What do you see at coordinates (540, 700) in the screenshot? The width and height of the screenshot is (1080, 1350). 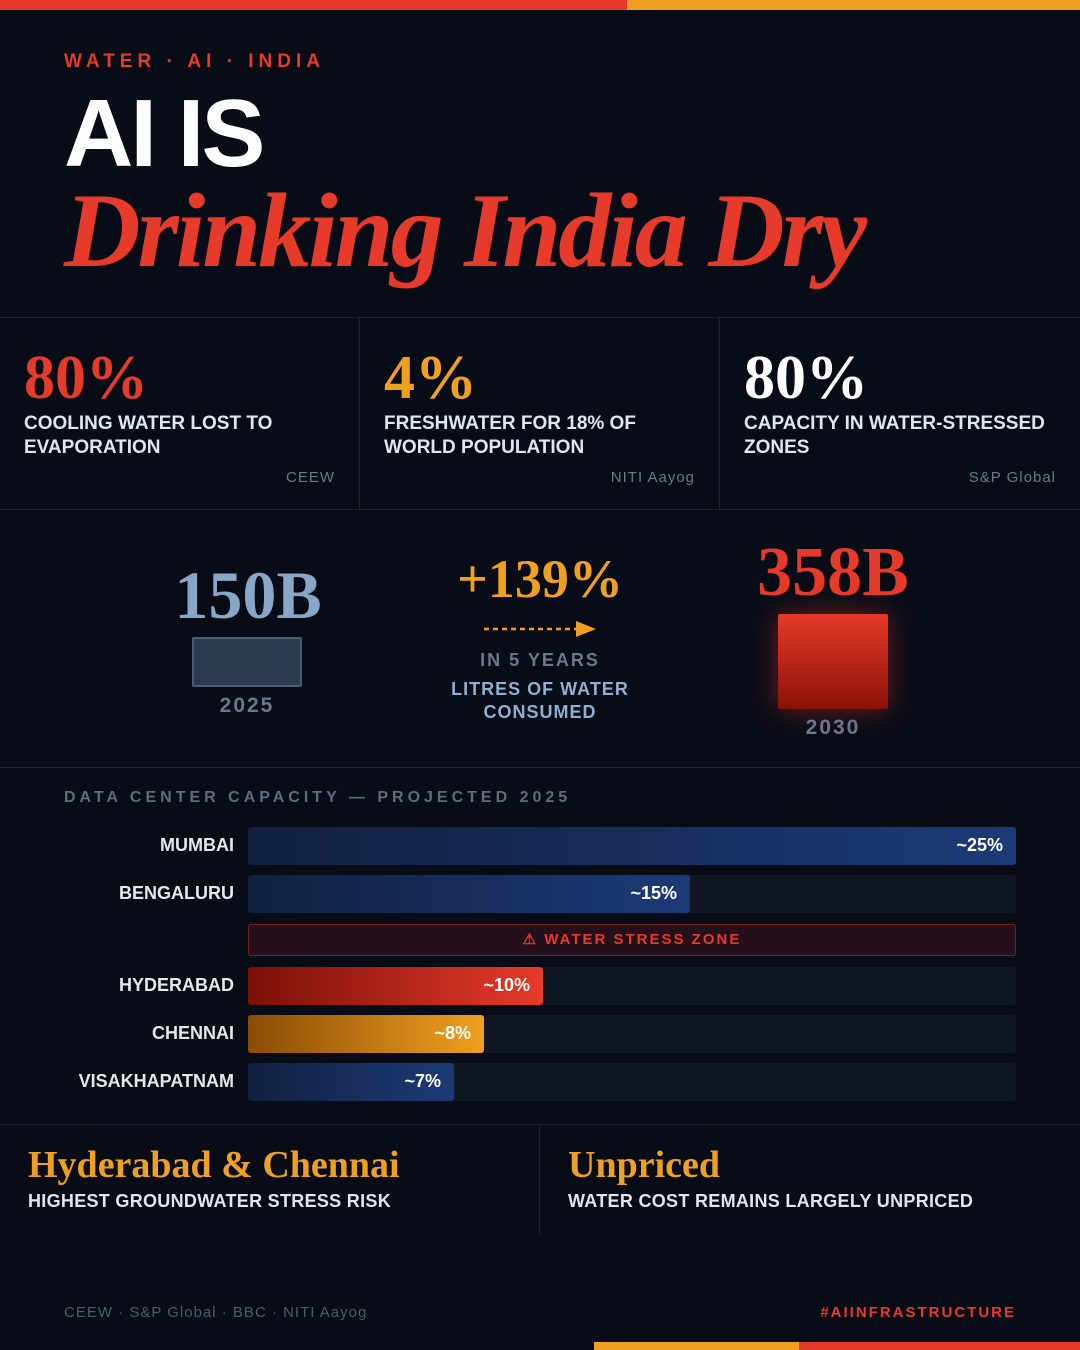 I see `metric-label: LITRES OF WATER CONSUMED` at bounding box center [540, 700].